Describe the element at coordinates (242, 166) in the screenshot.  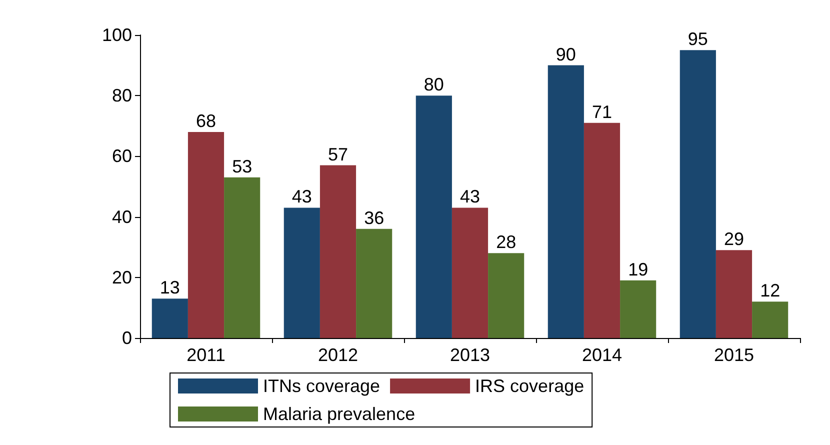
I see `data-label: 53` at that location.